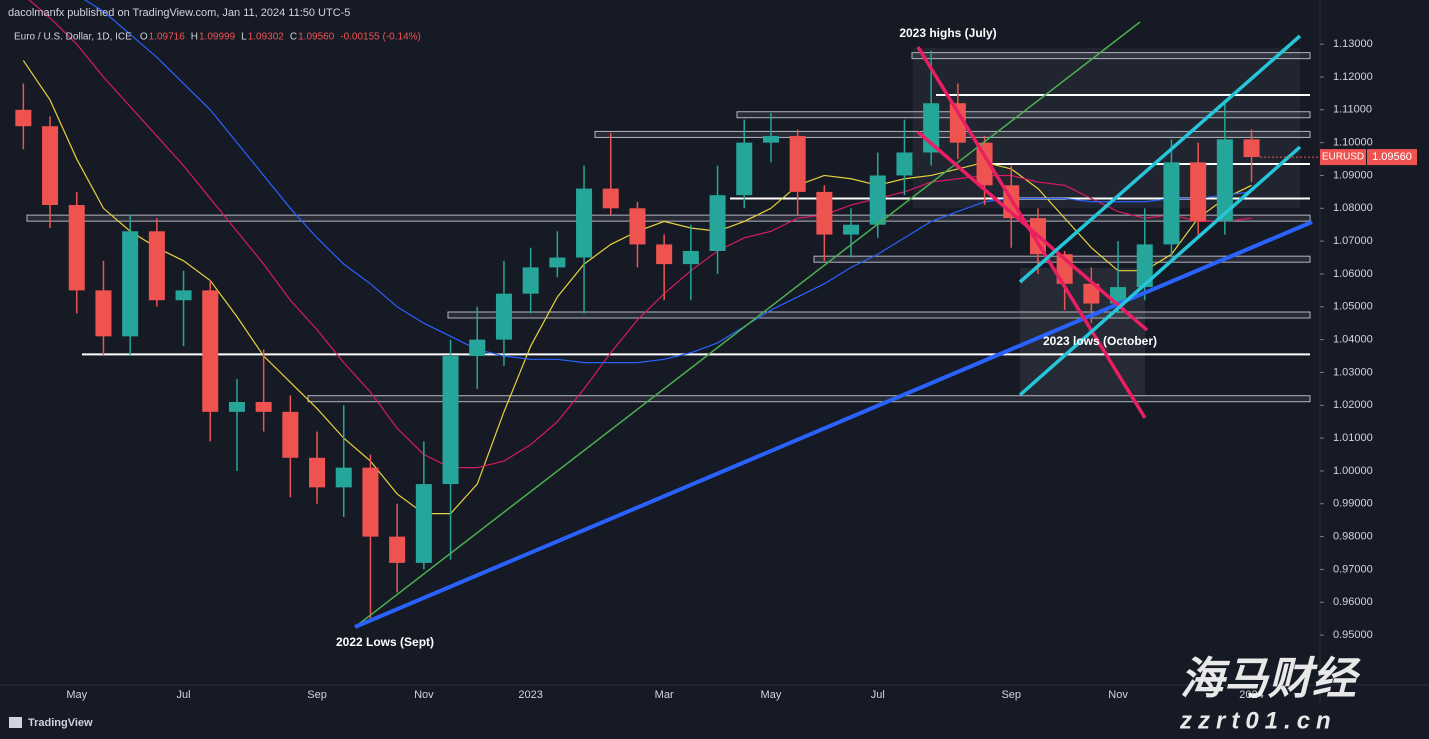 Image resolution: width=1429 pixels, height=739 pixels. Describe the element at coordinates (1353, 175) in the screenshot. I see `y-tick-label: 1.09000` at that location.